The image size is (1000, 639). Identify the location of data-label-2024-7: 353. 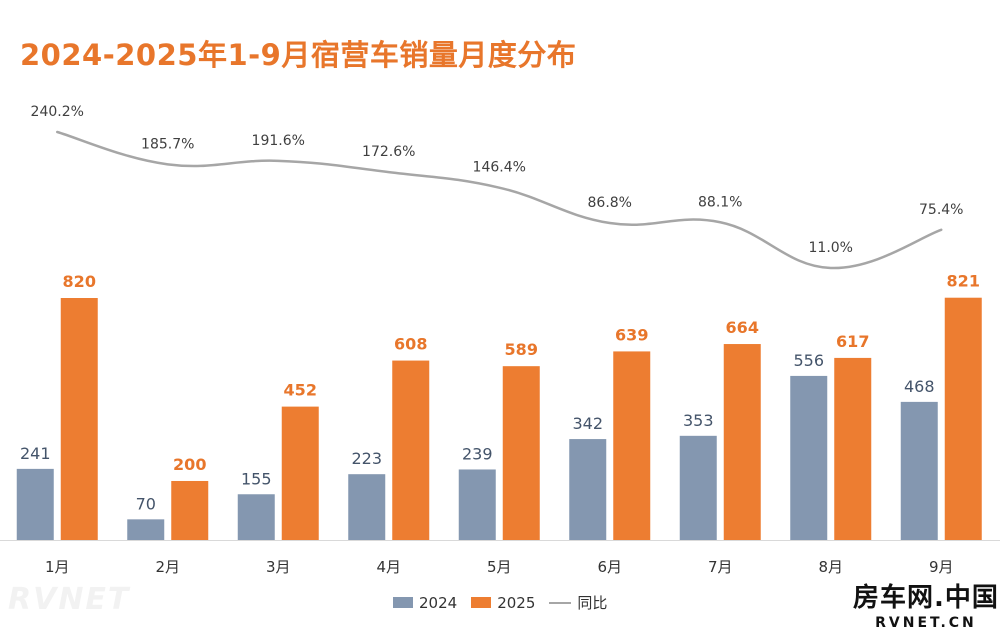
(698, 420).